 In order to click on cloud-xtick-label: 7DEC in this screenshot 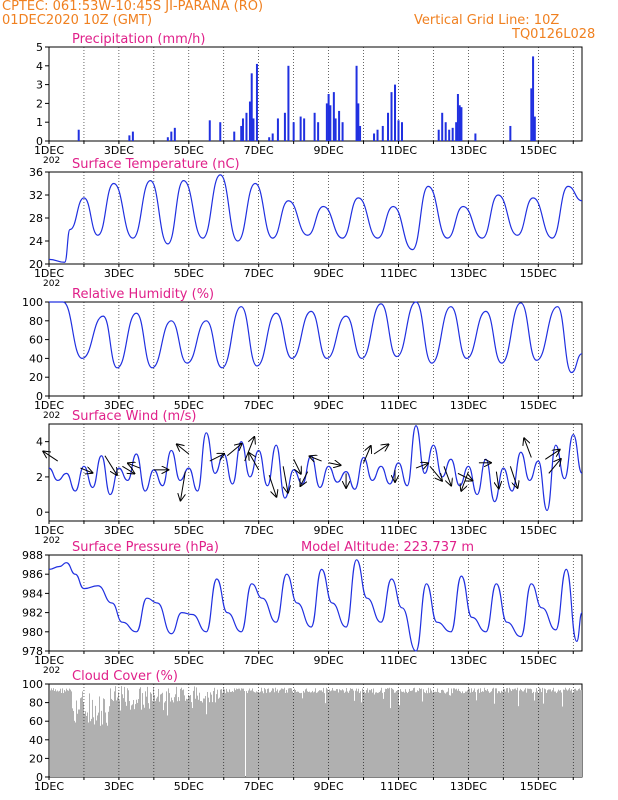, I will do `click(259, 786)`.